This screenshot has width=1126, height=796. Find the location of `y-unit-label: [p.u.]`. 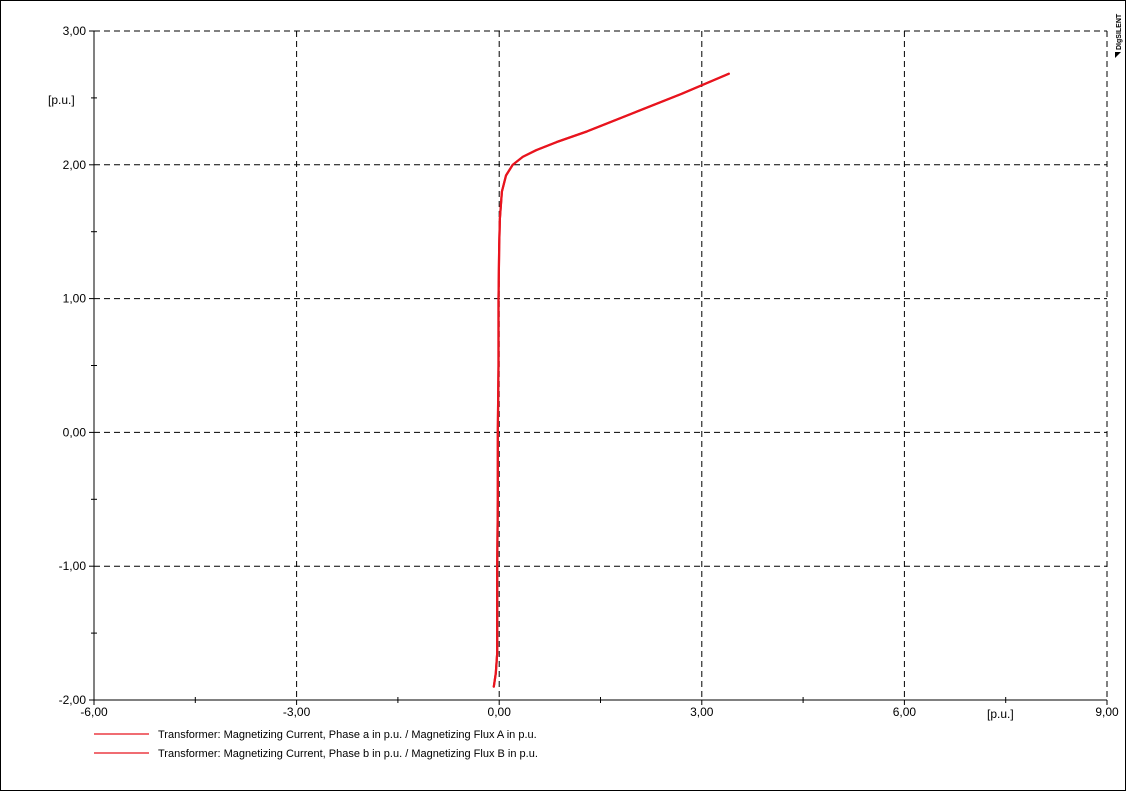

y-unit-label: [p.u.] is located at coordinates (61, 100).